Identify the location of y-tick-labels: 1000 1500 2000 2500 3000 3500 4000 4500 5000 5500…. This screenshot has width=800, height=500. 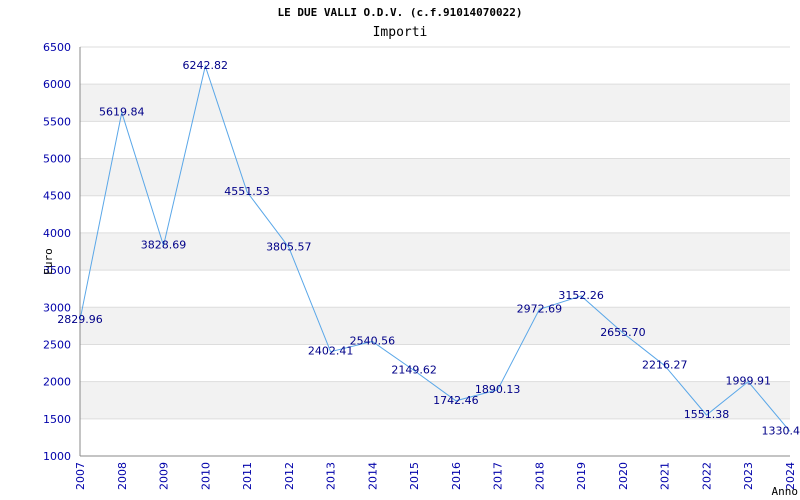
(57, 252).